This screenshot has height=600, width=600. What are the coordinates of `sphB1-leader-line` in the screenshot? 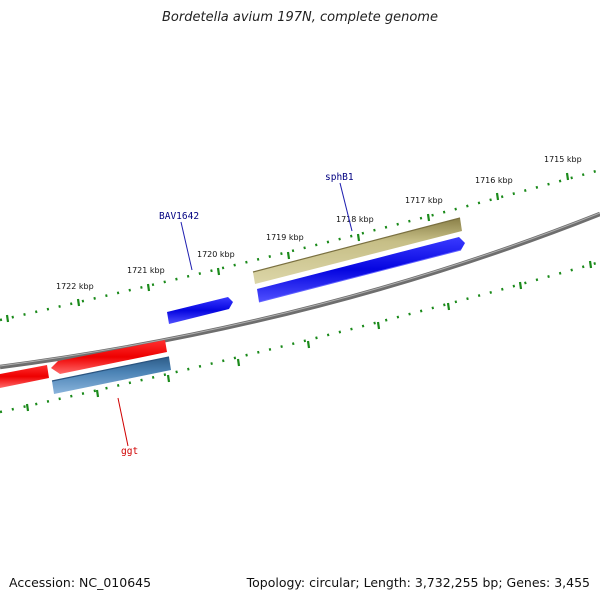 It's located at (346, 207).